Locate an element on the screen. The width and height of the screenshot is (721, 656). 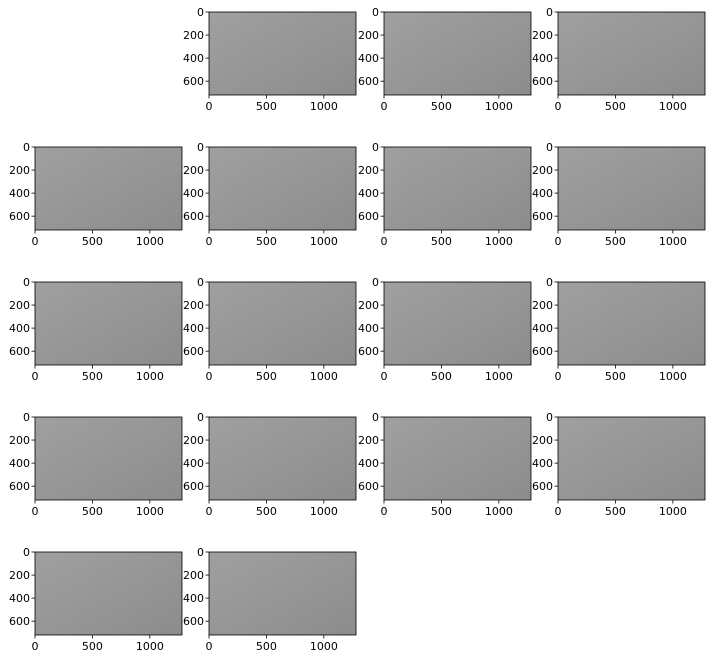
panel-p10: 0 500 1000 0 200 400 600 is located at coordinates (445, 329).